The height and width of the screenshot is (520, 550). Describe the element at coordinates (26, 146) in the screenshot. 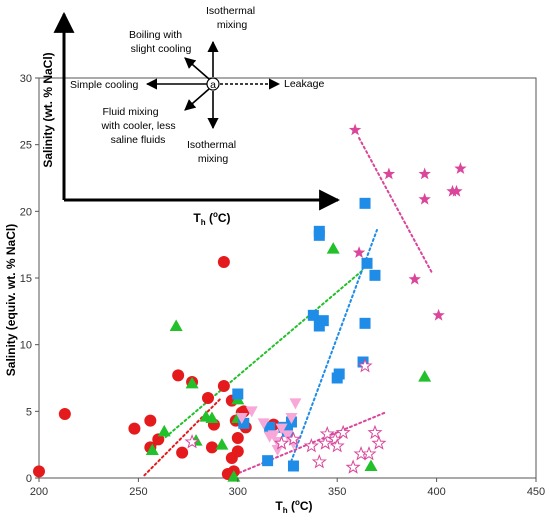

I see `y-tick-label: 25` at that location.